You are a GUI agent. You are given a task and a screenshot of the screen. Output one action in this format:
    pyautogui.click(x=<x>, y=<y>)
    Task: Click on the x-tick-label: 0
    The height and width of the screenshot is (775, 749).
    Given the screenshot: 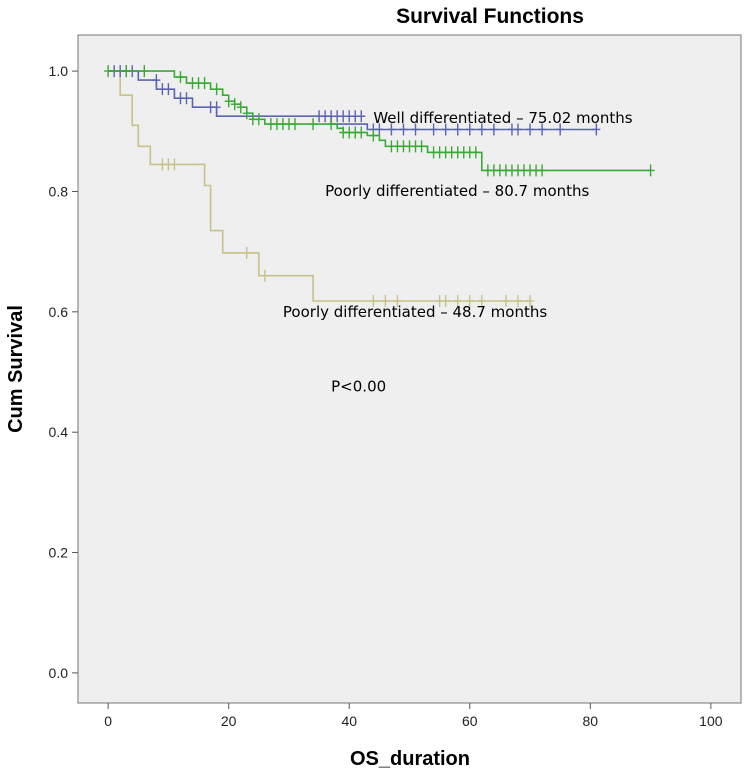 What is the action you would take?
    pyautogui.click(x=108, y=721)
    